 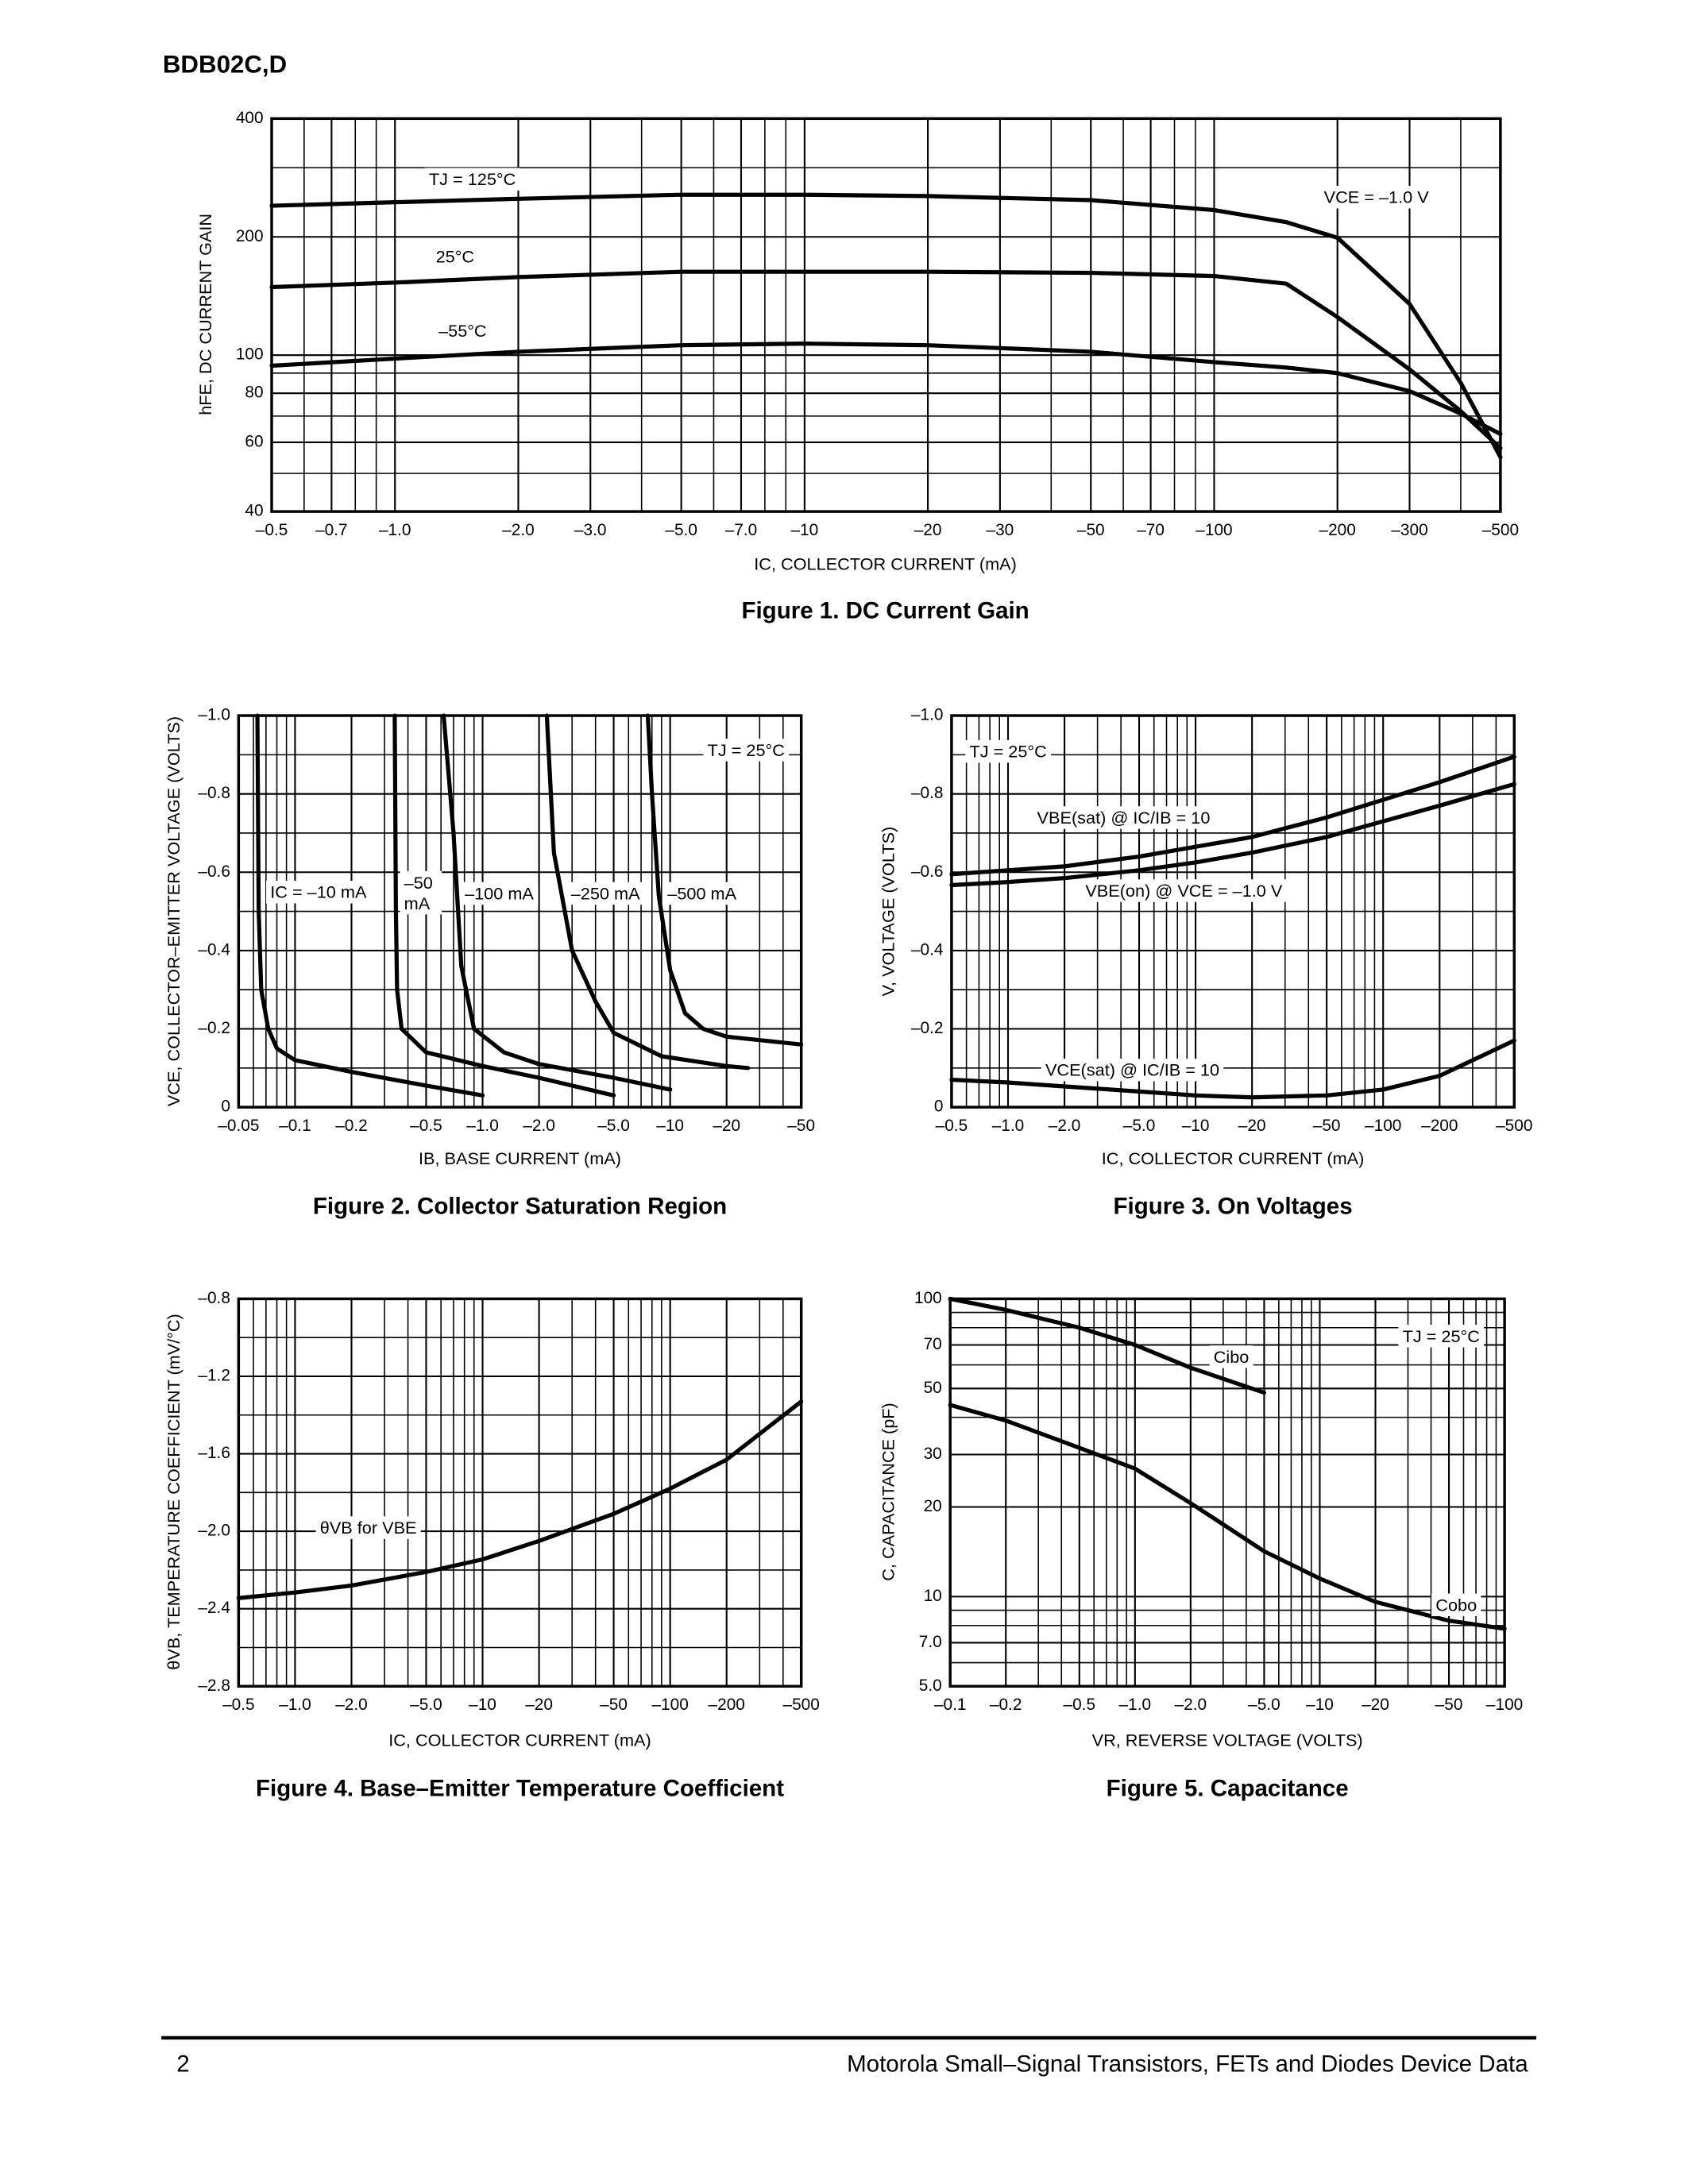 What do you see at coordinates (239, 1126) in the screenshot?
I see `x-tick-label: –0.05` at bounding box center [239, 1126].